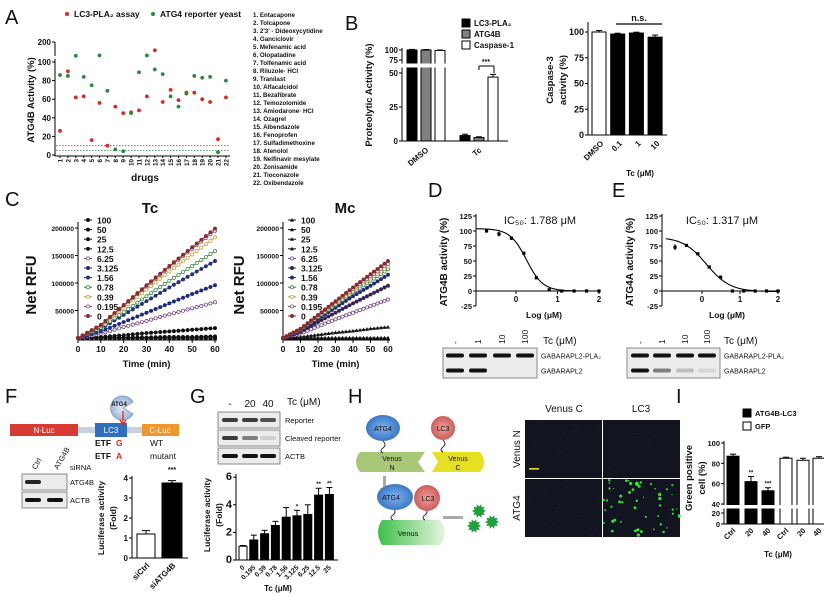  What do you see at coordinates (276, 127) in the screenshot?
I see `drug-list-item: 15. Albendazole` at bounding box center [276, 127].